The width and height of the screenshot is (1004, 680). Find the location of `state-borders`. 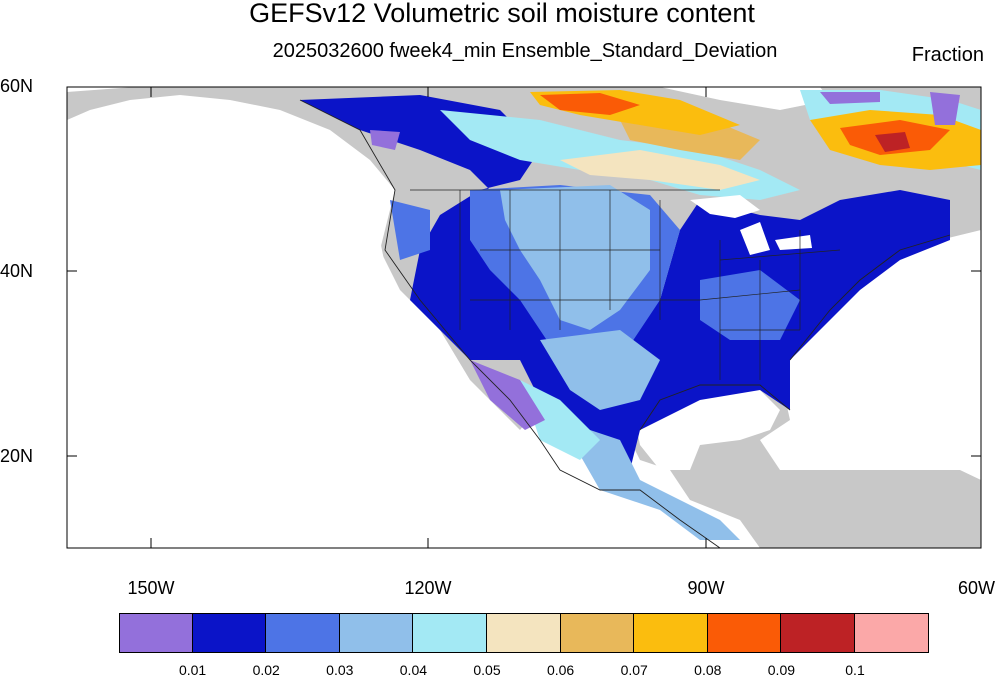

state-borders is located at coordinates (625, 284).